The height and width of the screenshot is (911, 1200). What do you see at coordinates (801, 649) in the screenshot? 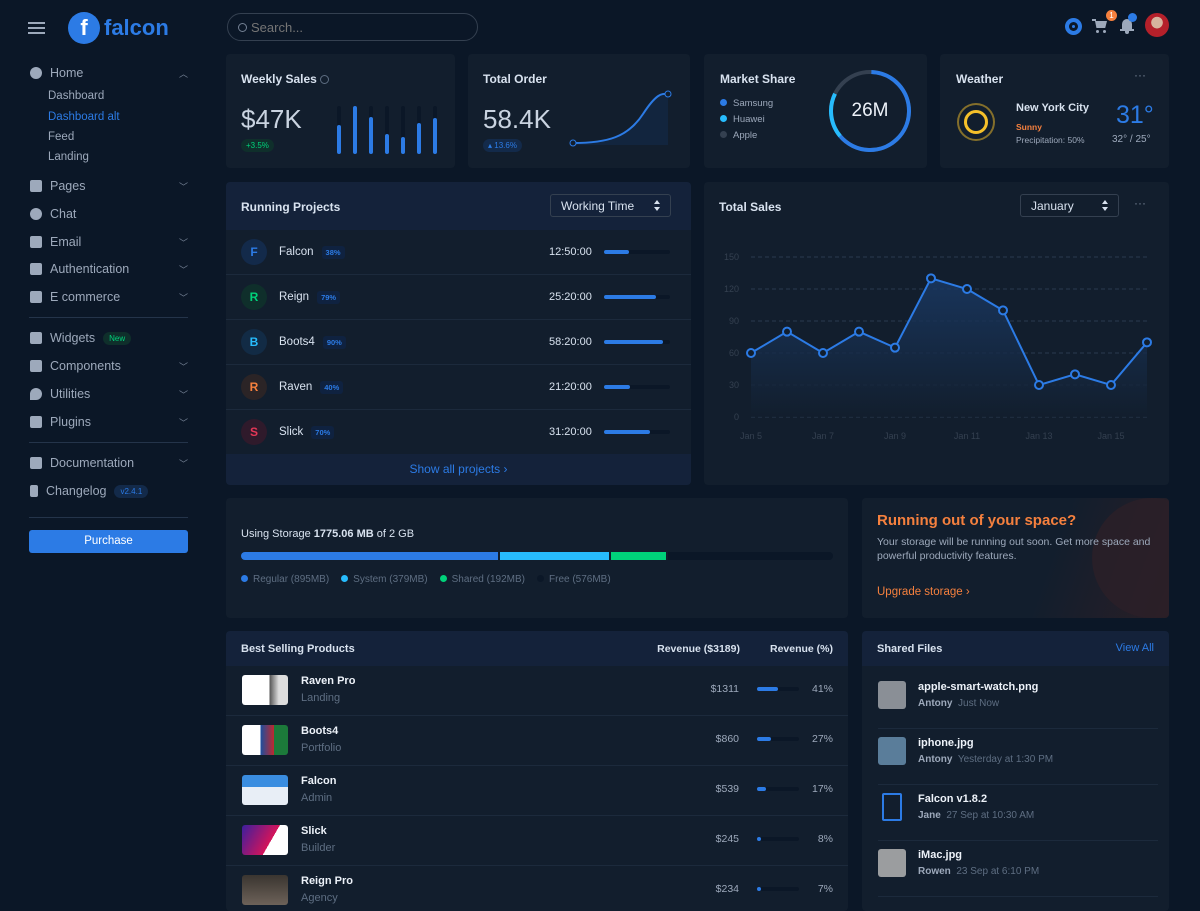
I see `revenue-percent-column-header: Revenue (%)` at bounding box center [801, 649].